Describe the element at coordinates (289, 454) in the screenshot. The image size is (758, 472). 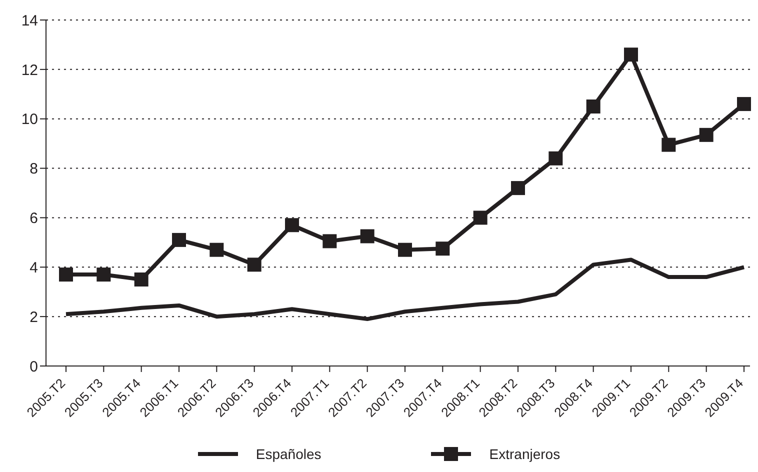
I see `legend-label: Españoles` at that location.